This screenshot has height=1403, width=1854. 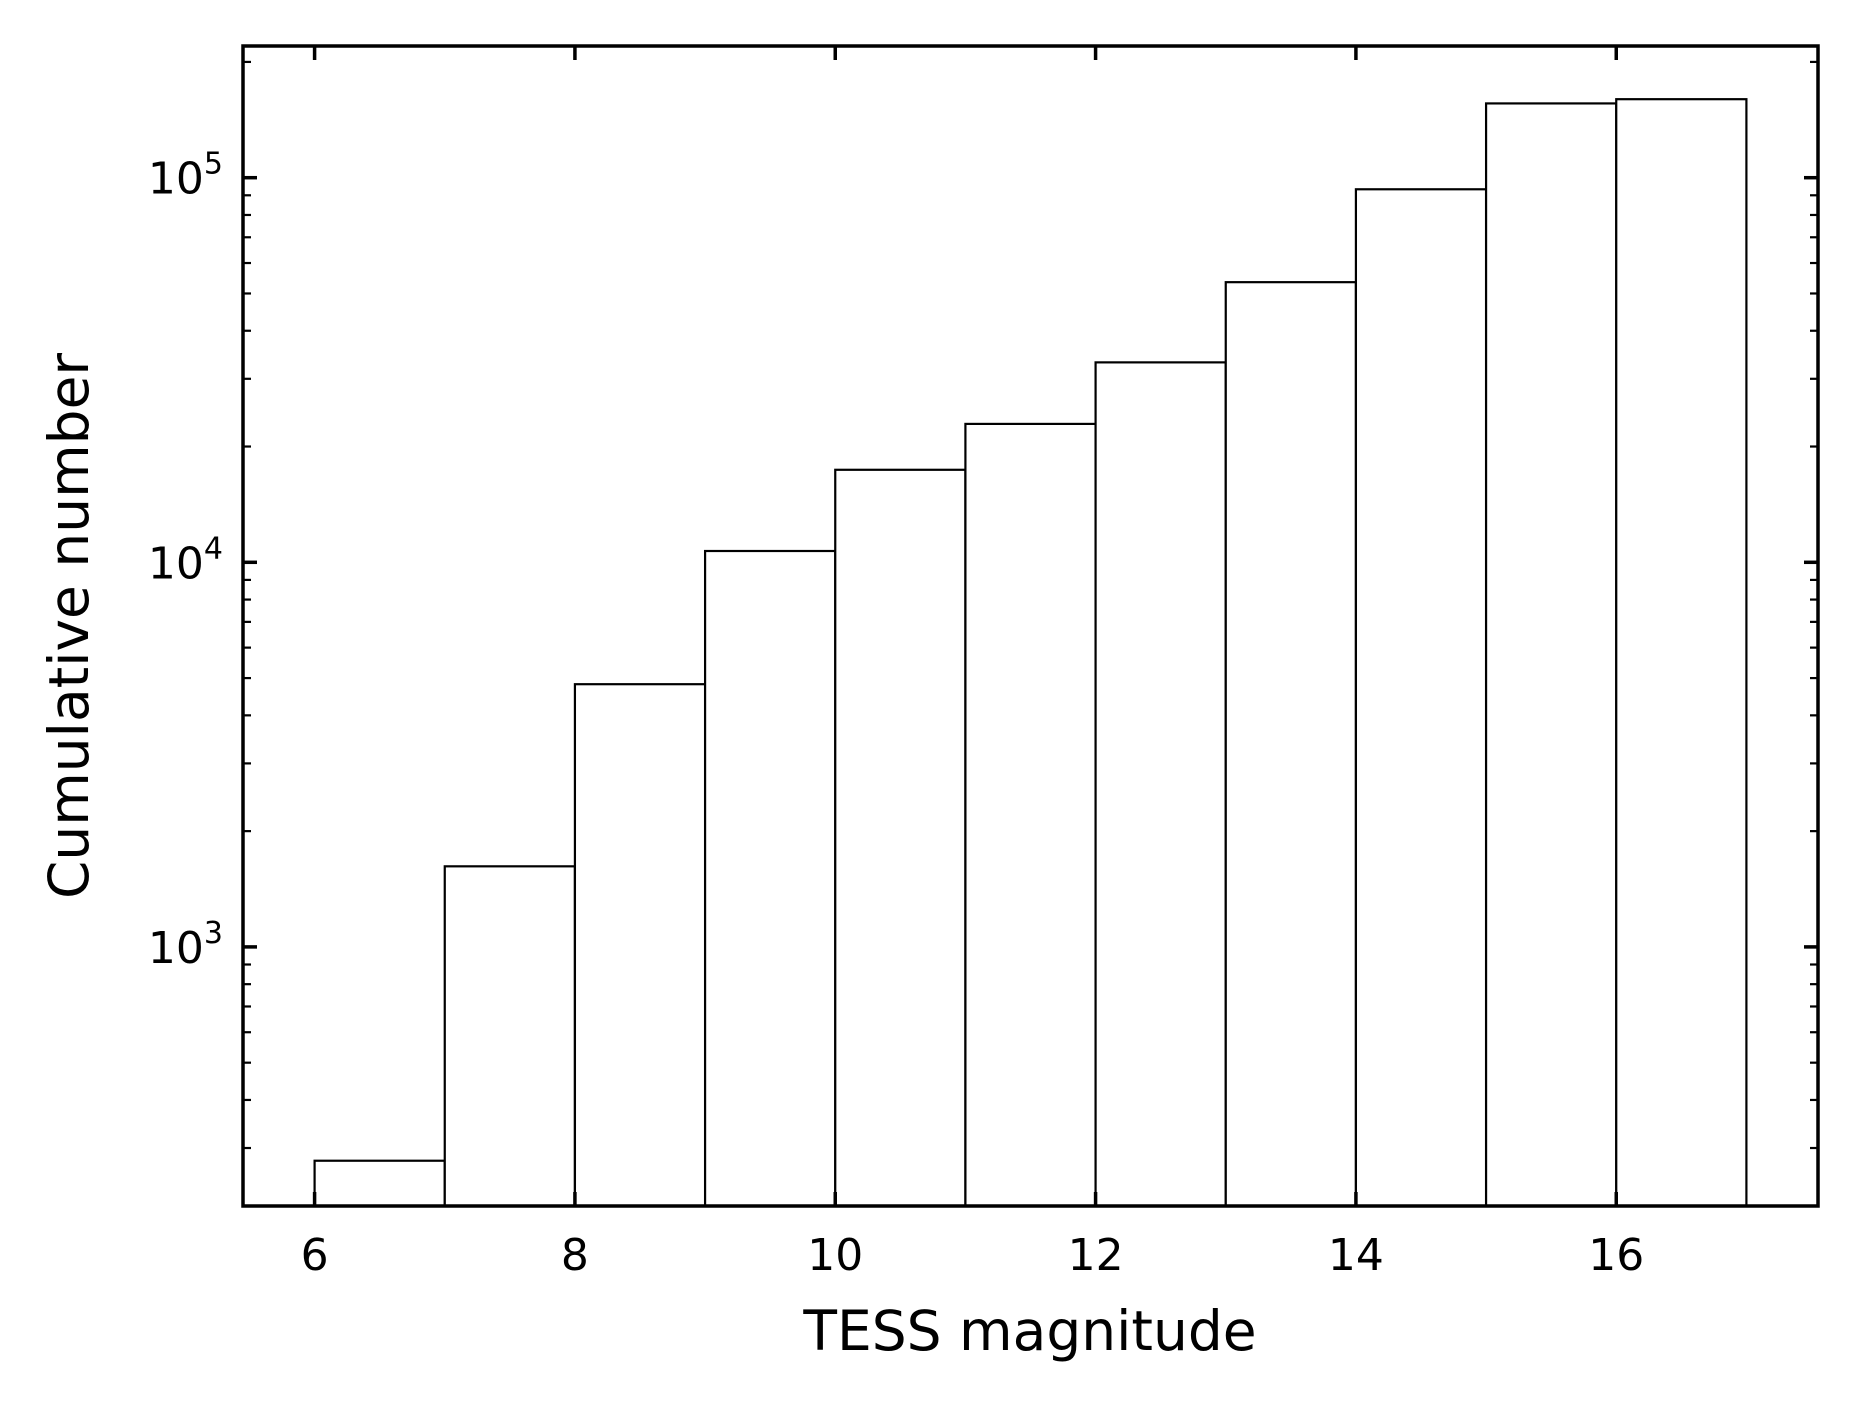 I want to click on x-tick-label: 14, so click(x=1356, y=1255).